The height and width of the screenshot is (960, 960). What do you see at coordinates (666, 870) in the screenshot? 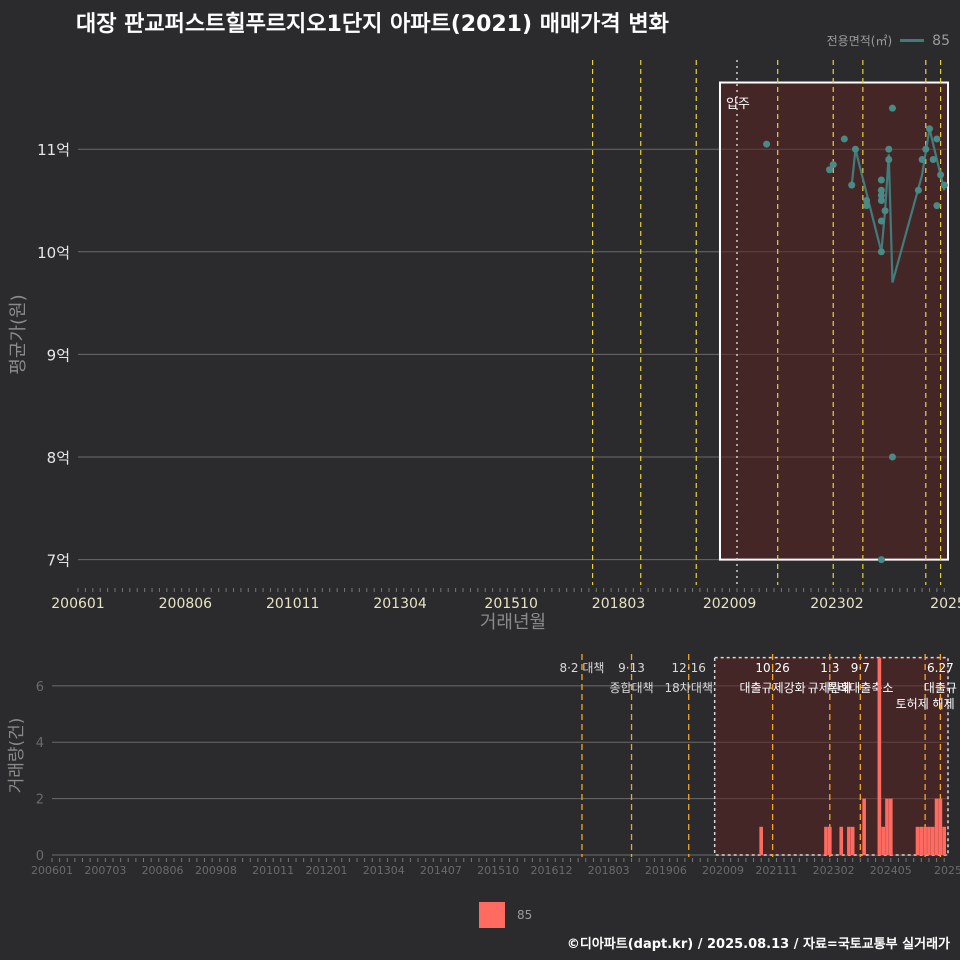
I see `x-tick-label: 201906` at bounding box center [666, 870].